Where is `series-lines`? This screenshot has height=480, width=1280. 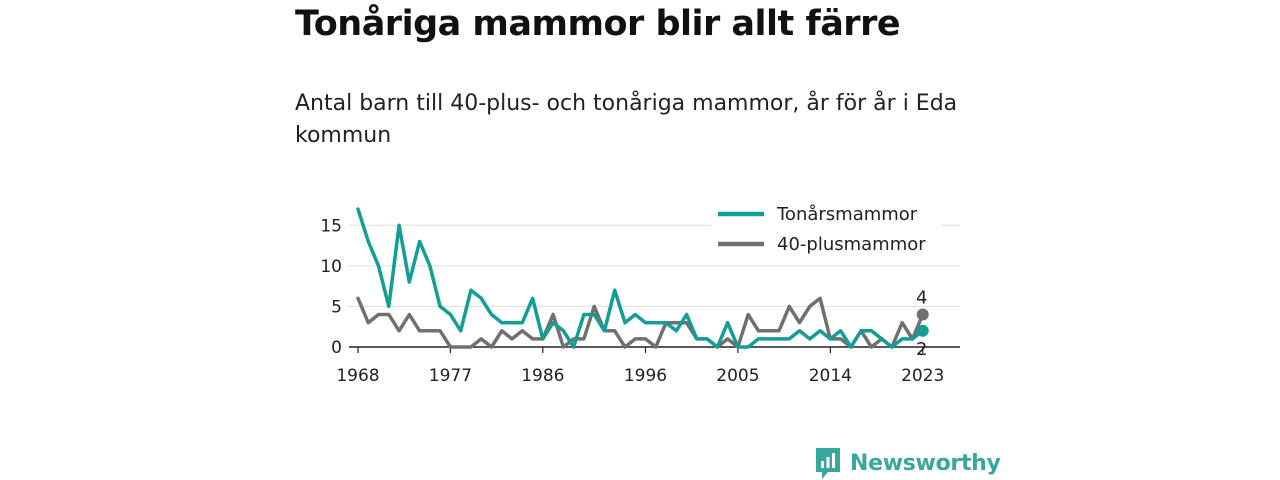 series-lines is located at coordinates (640, 278).